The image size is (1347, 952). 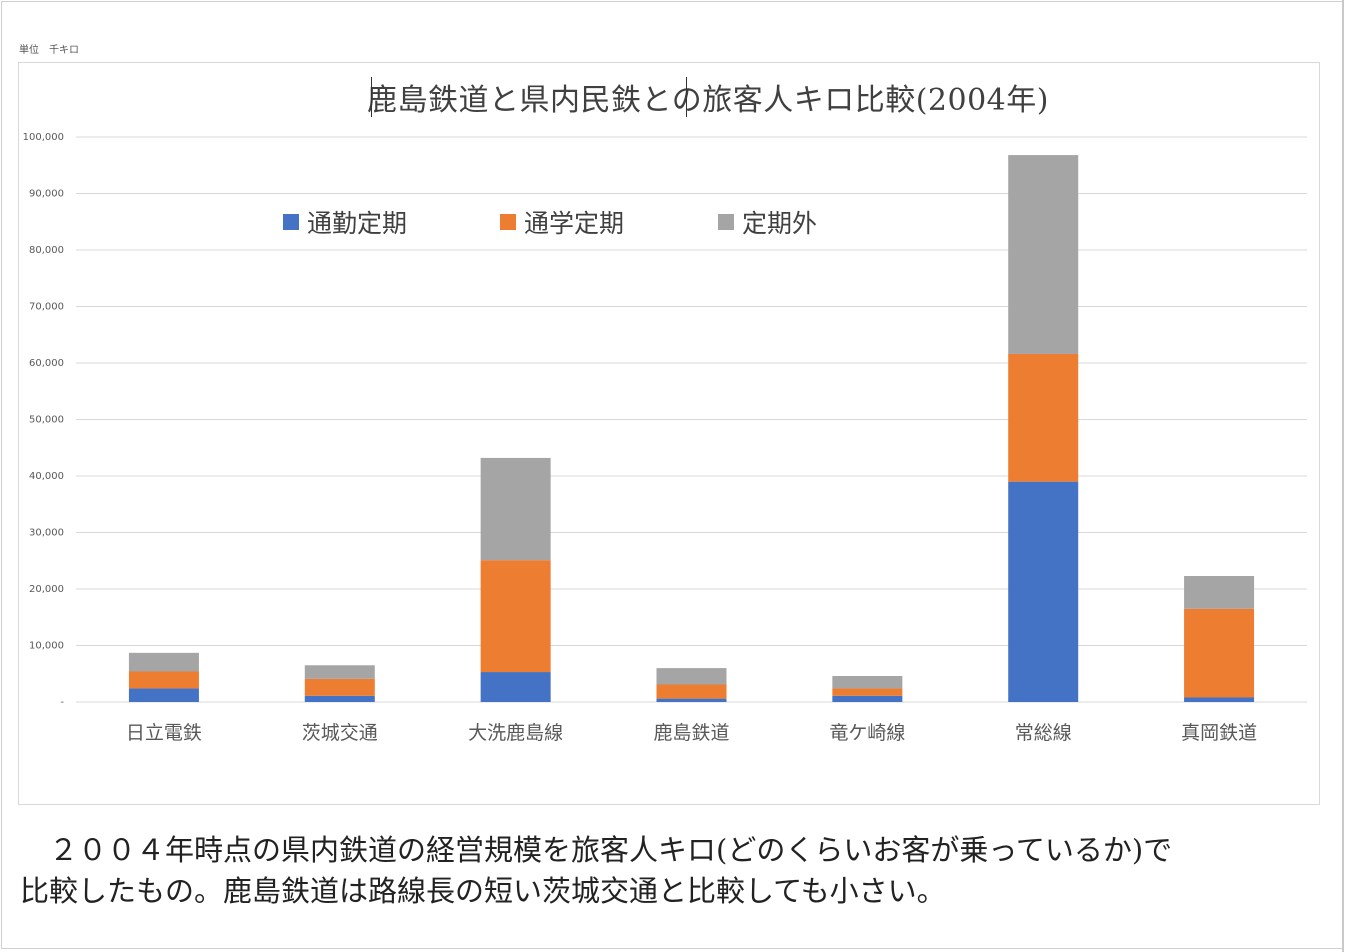 I want to click on legend-label-commuter: 通勤定期, so click(x=357, y=223).